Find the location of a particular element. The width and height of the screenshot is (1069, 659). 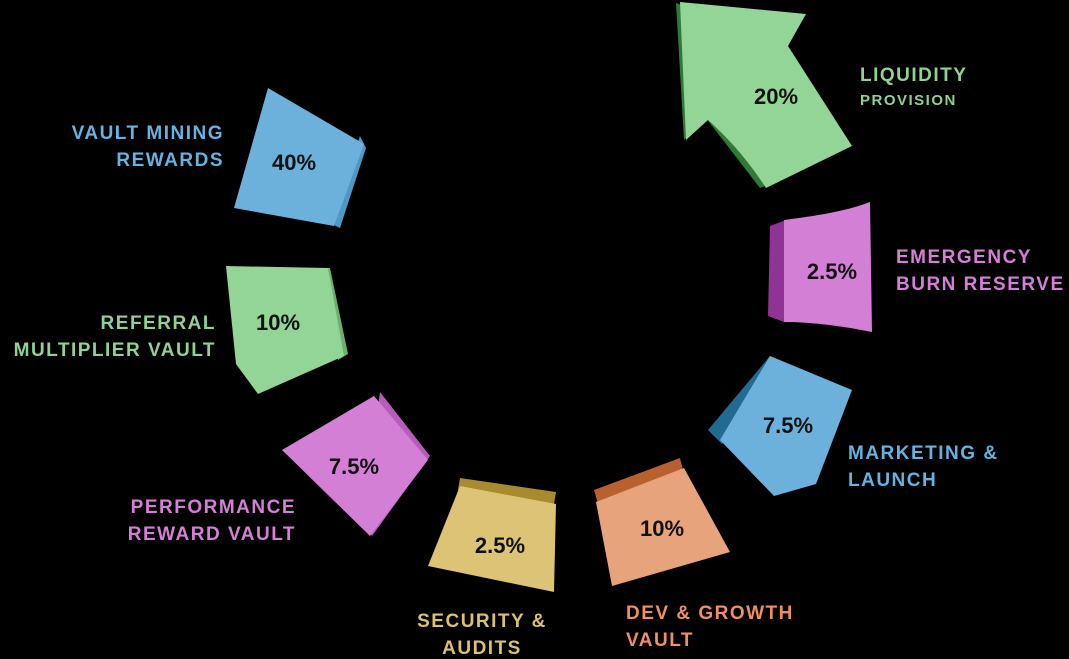

segment-liquidity-arrow: 20% is located at coordinates (764, 95).